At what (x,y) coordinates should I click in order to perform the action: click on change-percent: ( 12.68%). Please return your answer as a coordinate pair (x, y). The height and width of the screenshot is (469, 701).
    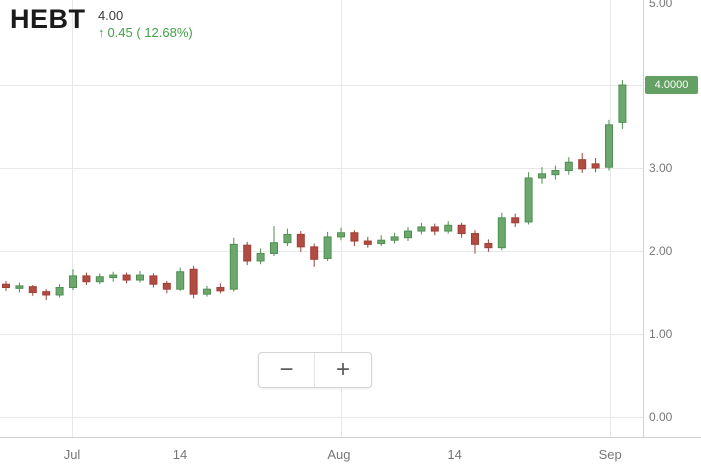
    Looking at the image, I should click on (164, 32).